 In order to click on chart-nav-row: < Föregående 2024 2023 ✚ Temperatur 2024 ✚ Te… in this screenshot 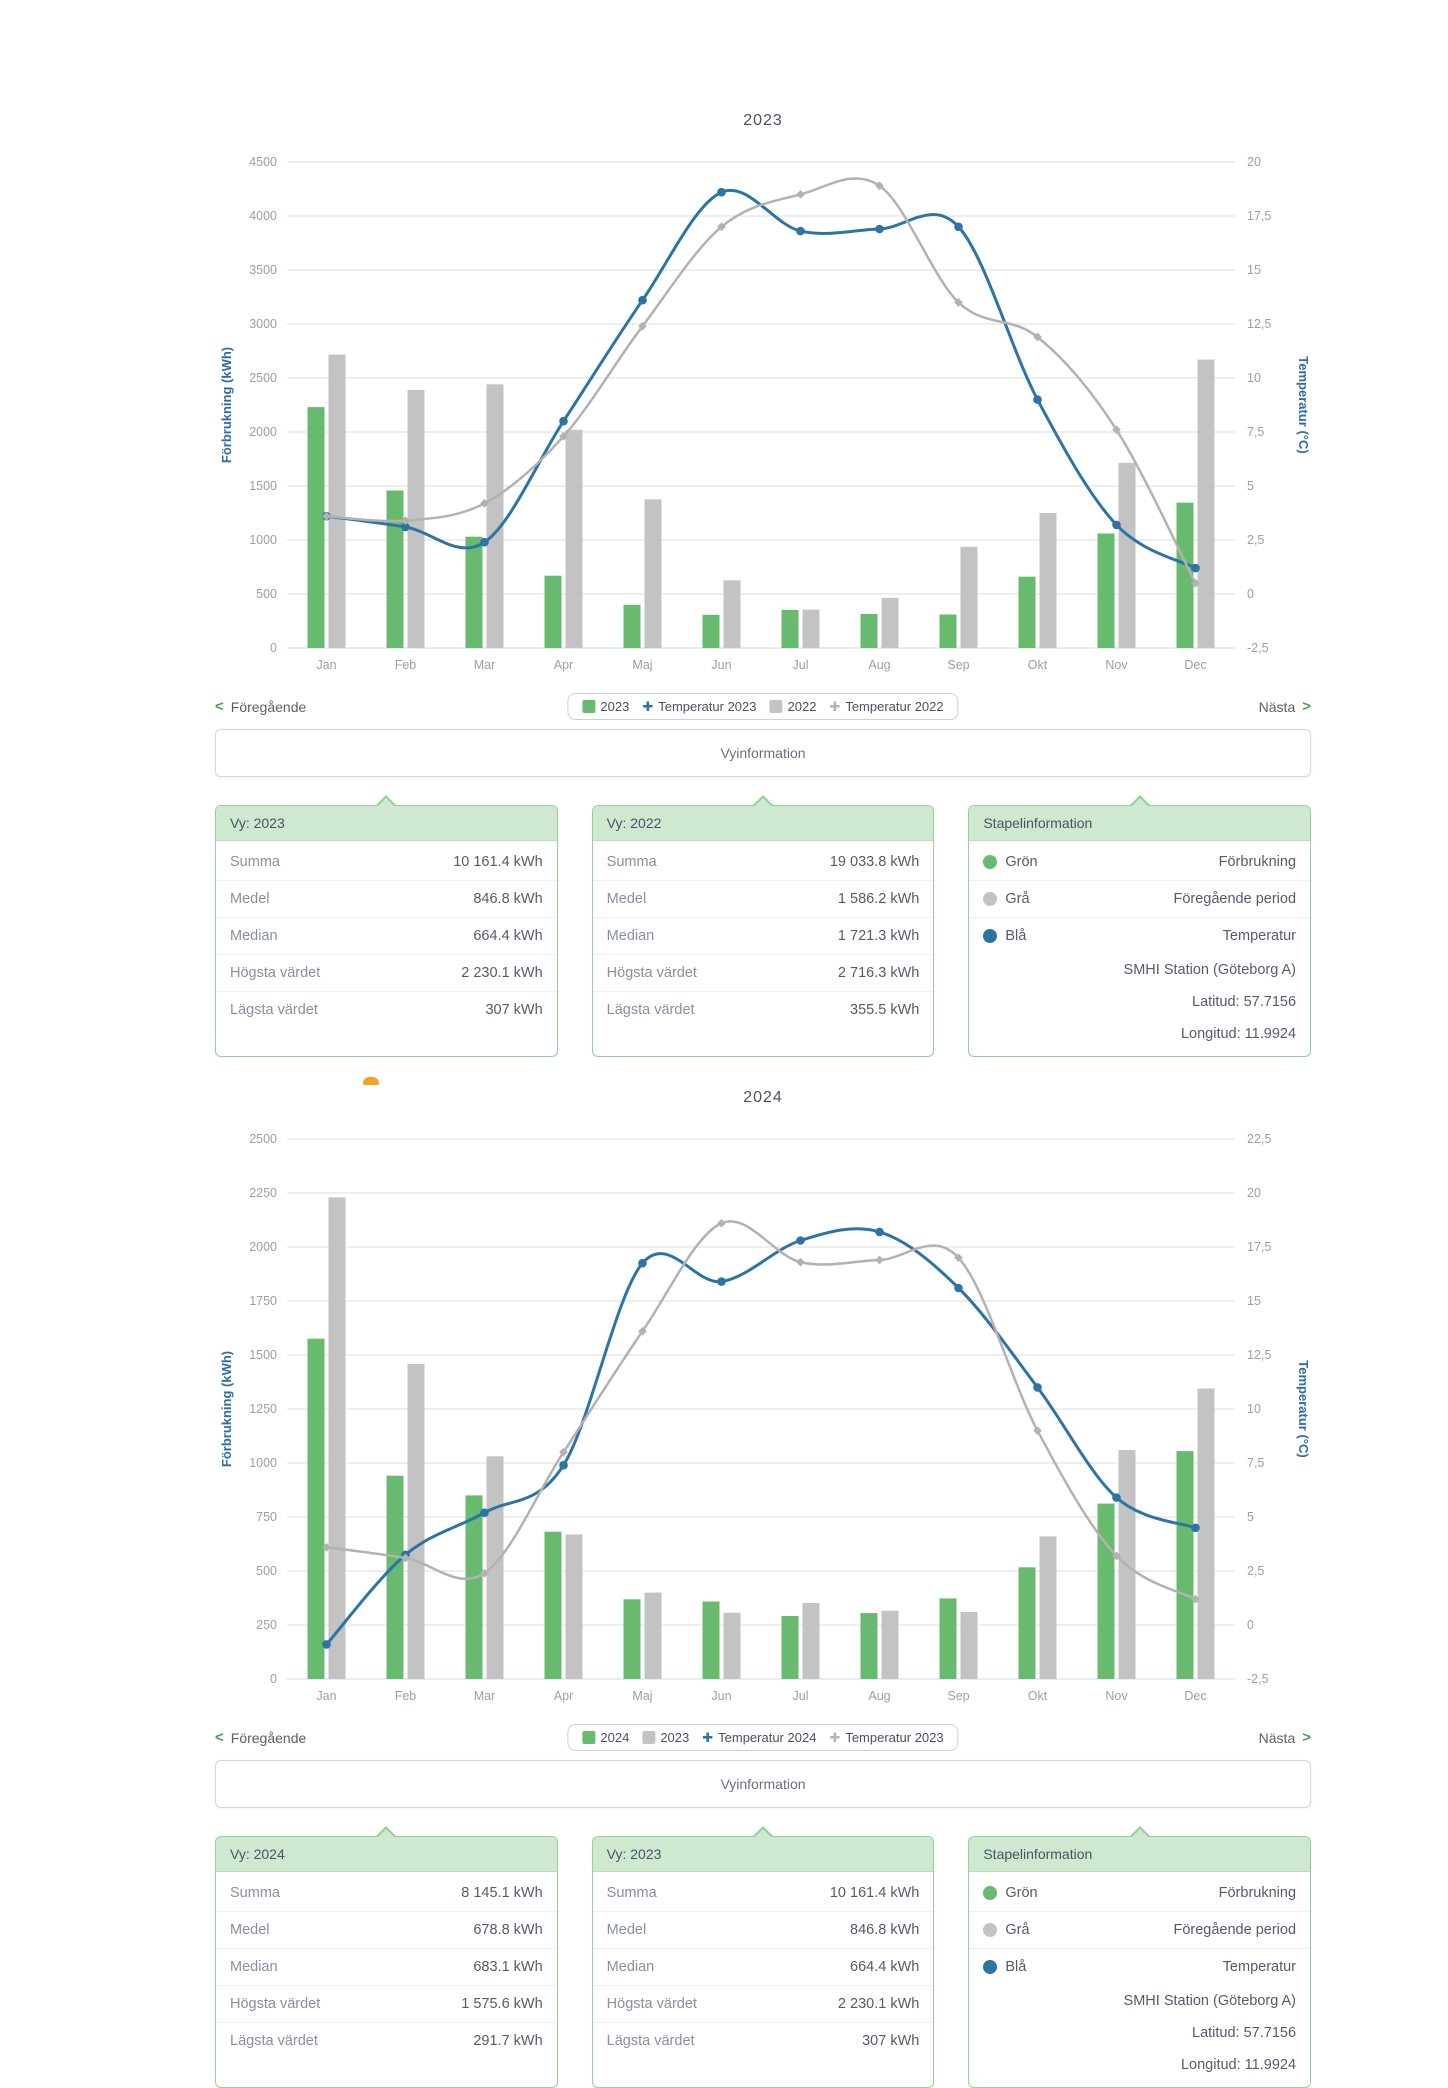, I will do `click(763, 1737)`.